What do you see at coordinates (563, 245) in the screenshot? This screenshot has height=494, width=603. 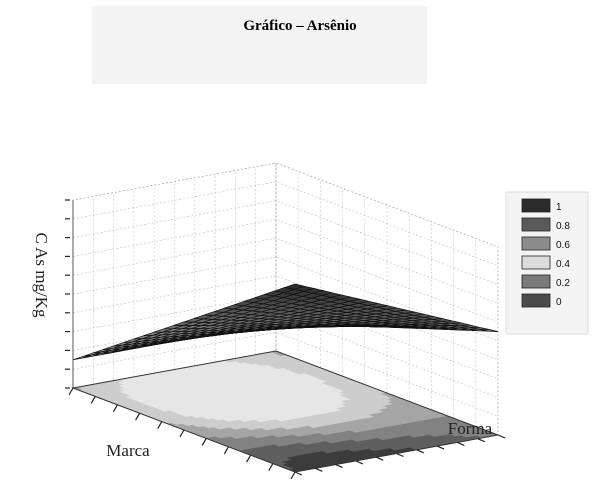 I see `legend-label: 0.6` at bounding box center [563, 245].